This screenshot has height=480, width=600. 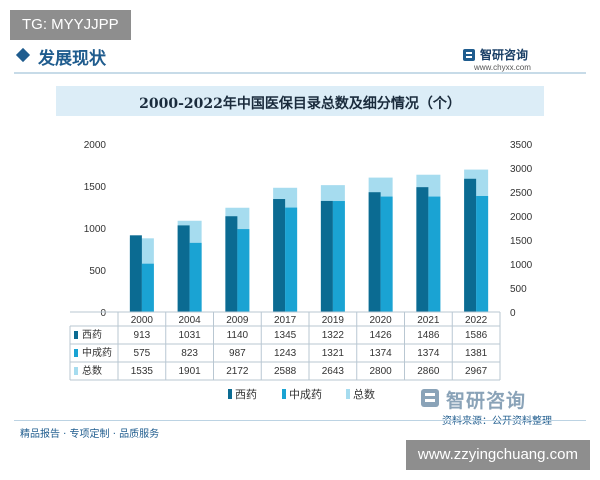 I want to click on table-row-label: 中成药, so click(x=97, y=352).